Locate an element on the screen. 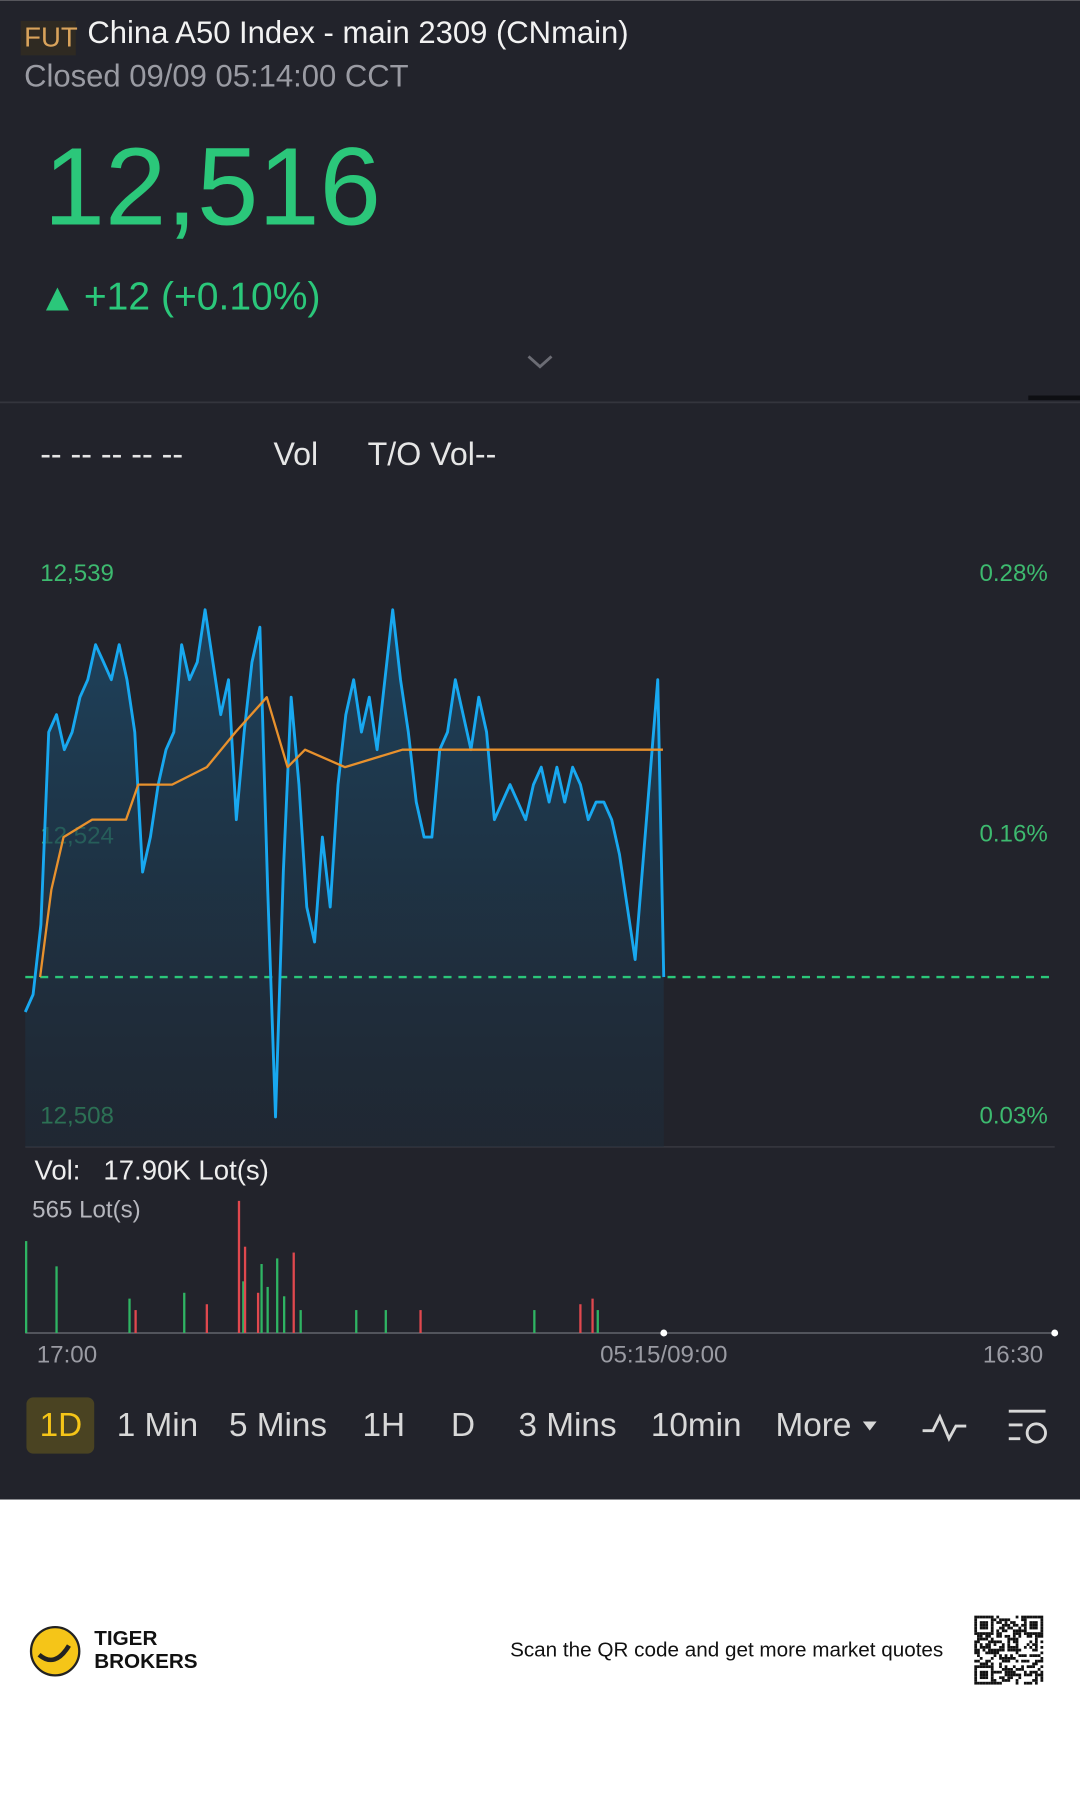 This screenshot has height=1802, width=1080. expand-chevron is located at coordinates (540, 362).